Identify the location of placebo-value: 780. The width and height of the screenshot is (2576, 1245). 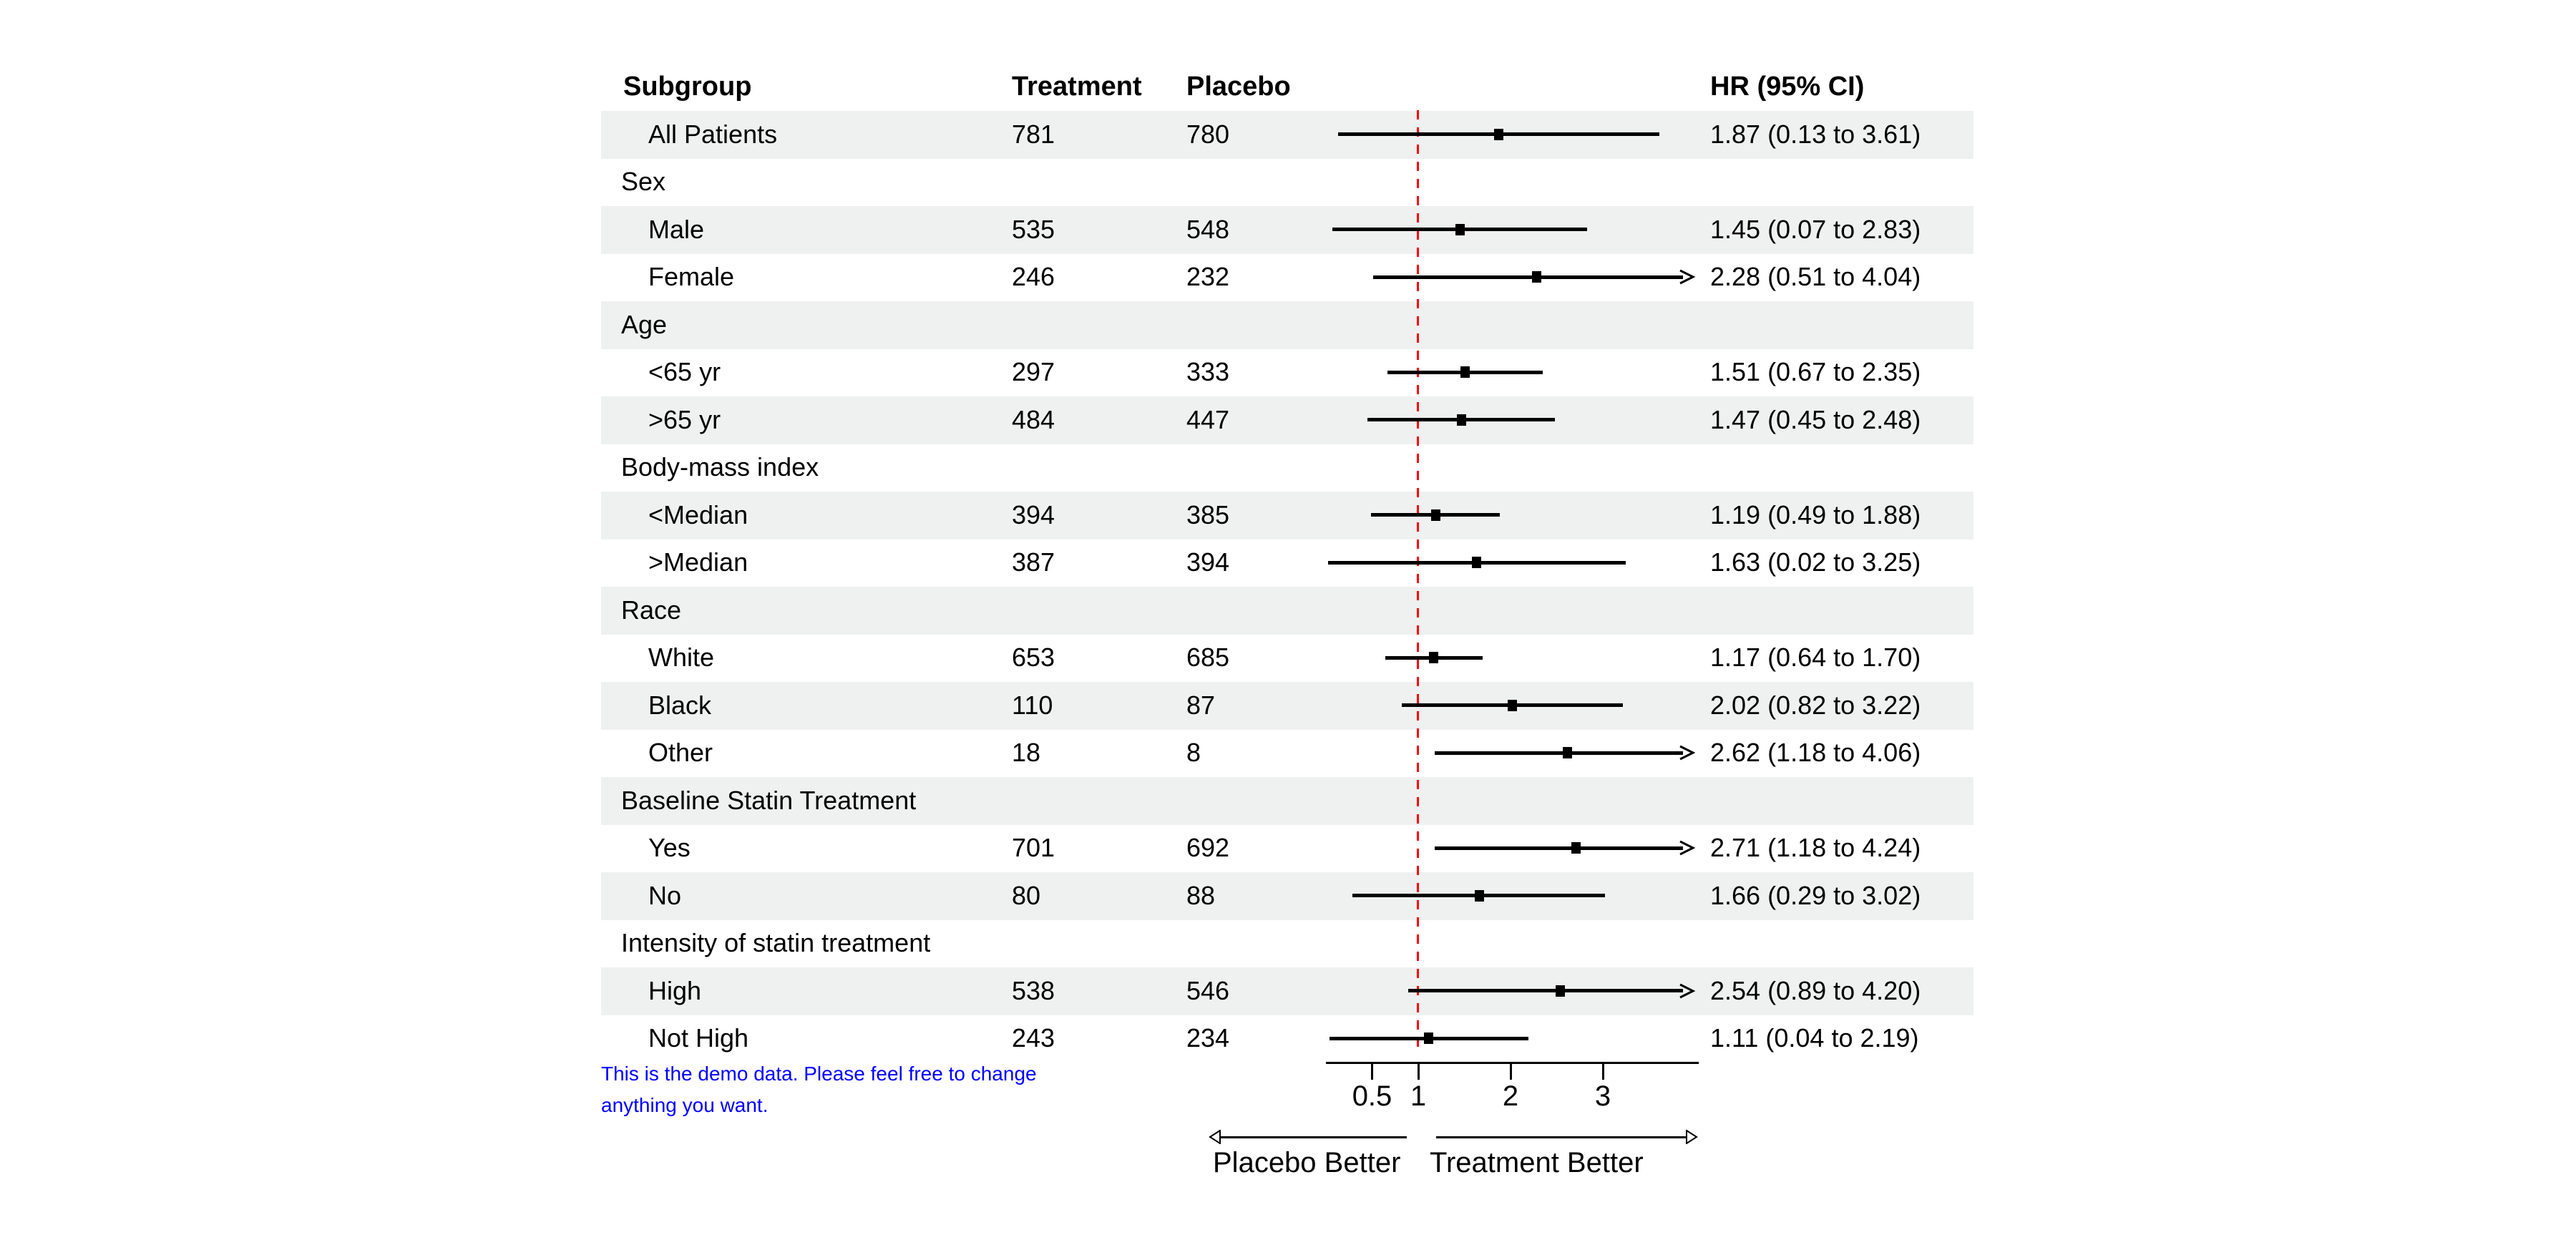
(1208, 134).